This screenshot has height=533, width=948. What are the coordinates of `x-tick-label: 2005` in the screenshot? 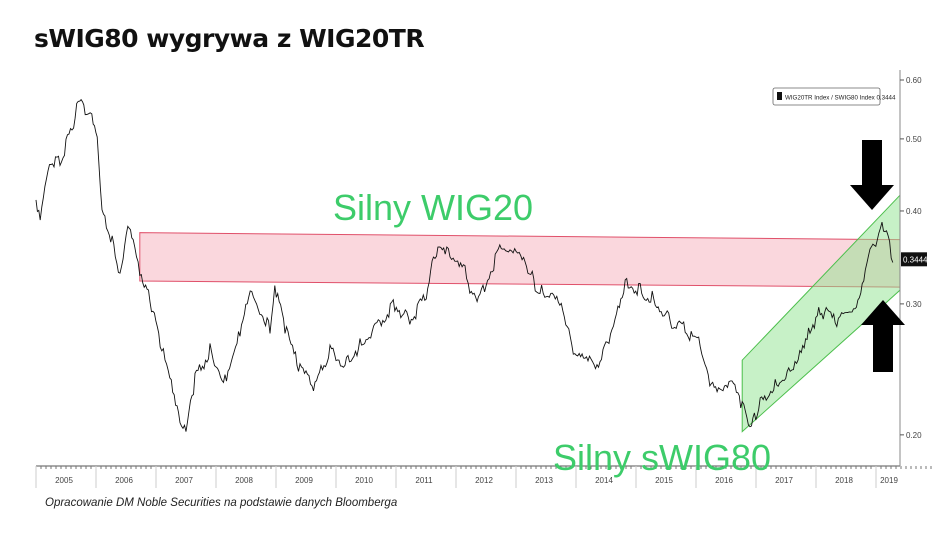 It's located at (64, 480).